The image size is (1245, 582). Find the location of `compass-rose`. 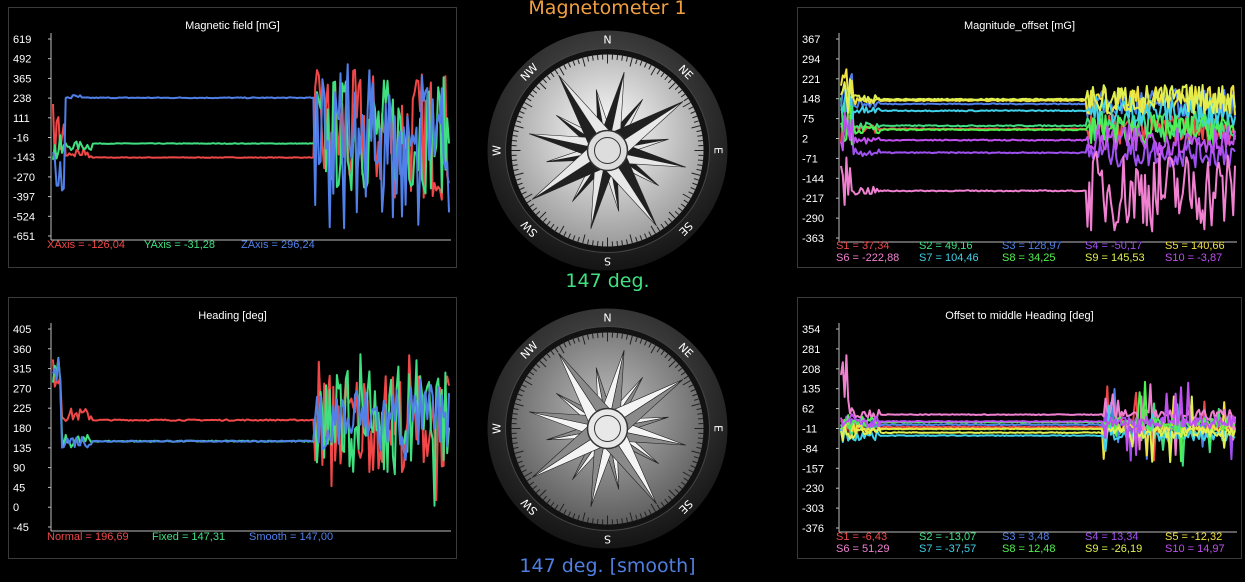

compass-rose is located at coordinates (607, 428).